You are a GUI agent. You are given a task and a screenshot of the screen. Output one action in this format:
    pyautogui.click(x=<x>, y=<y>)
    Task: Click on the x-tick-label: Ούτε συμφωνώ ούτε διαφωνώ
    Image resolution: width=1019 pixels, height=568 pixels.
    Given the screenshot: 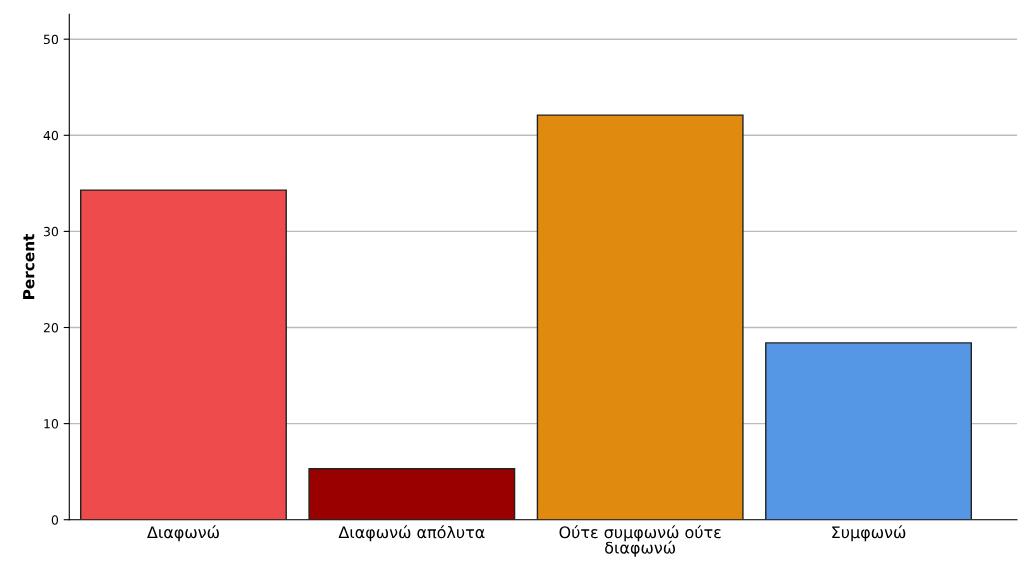 What is the action you would take?
    pyautogui.click(x=640, y=541)
    